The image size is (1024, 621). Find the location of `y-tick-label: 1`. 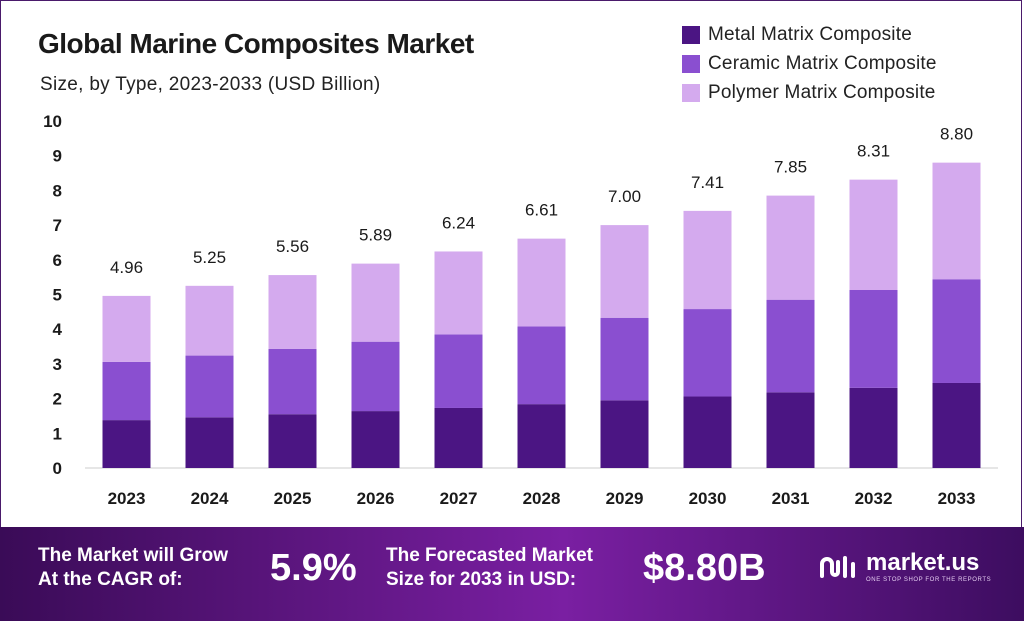

y-tick-label: 1 is located at coordinates (57, 433).